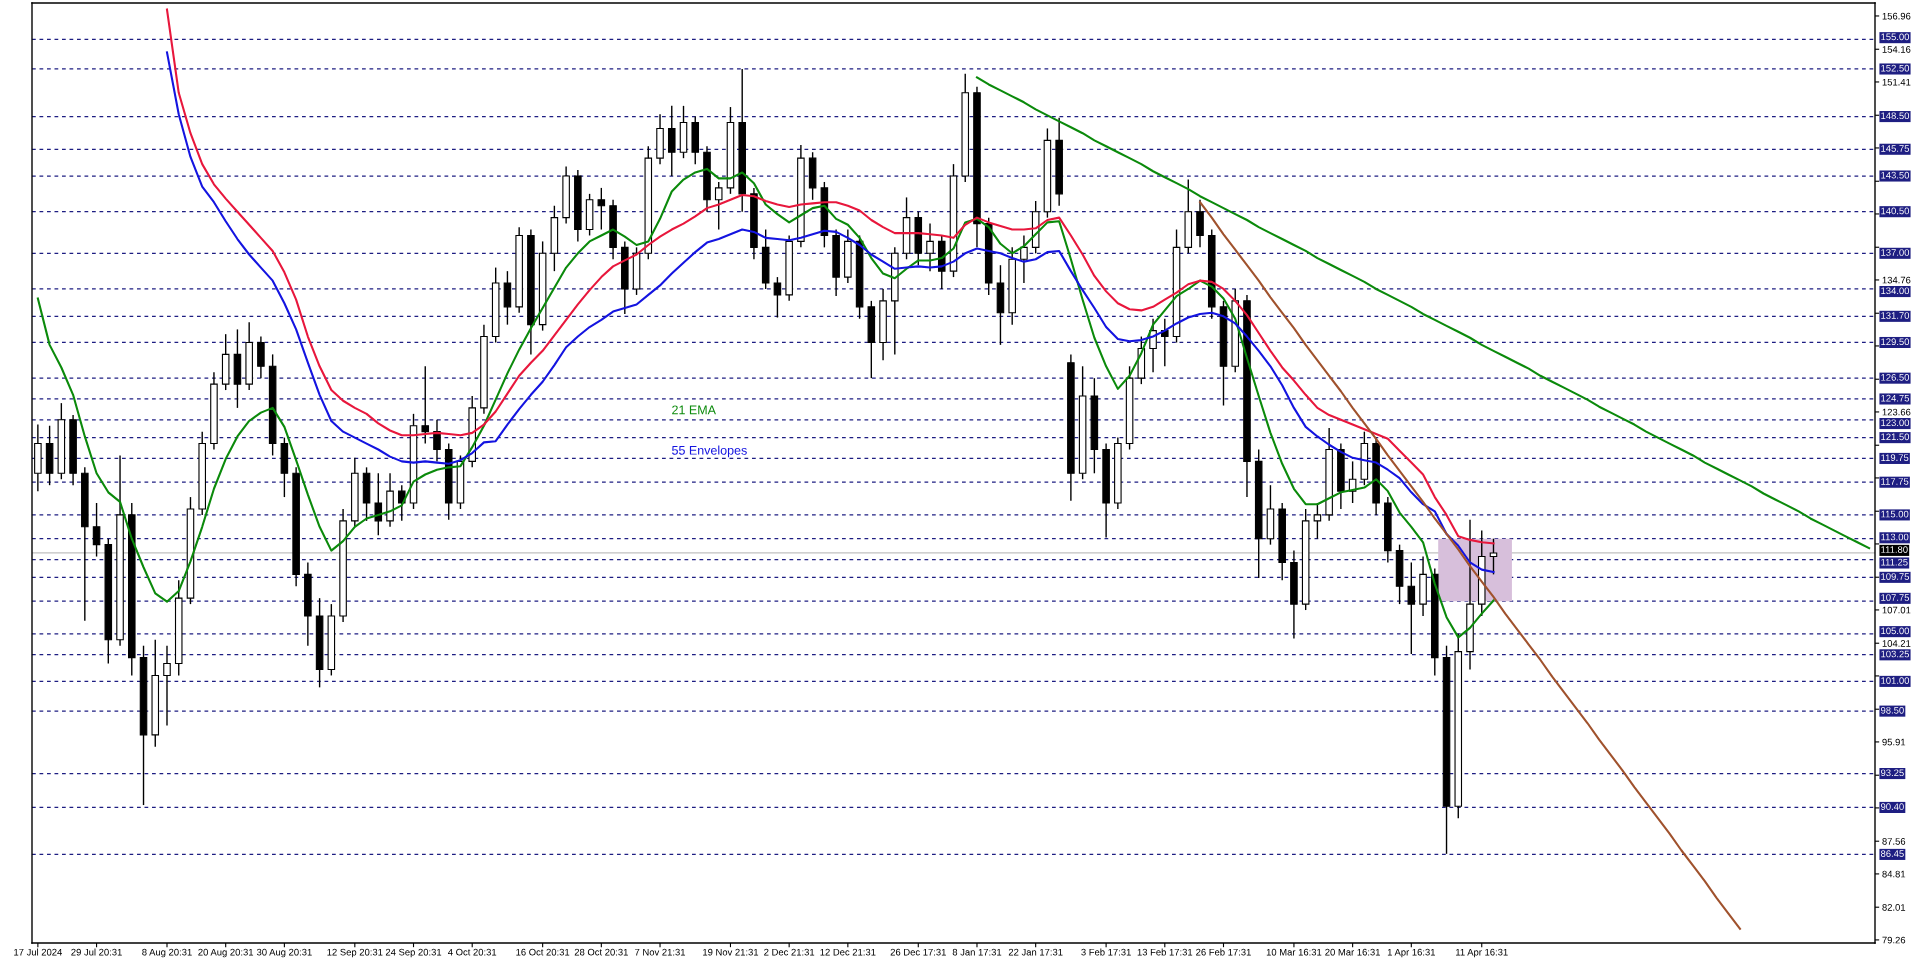 The image size is (1916, 963). I want to click on ref-line-label: 111.80, so click(1894, 549).